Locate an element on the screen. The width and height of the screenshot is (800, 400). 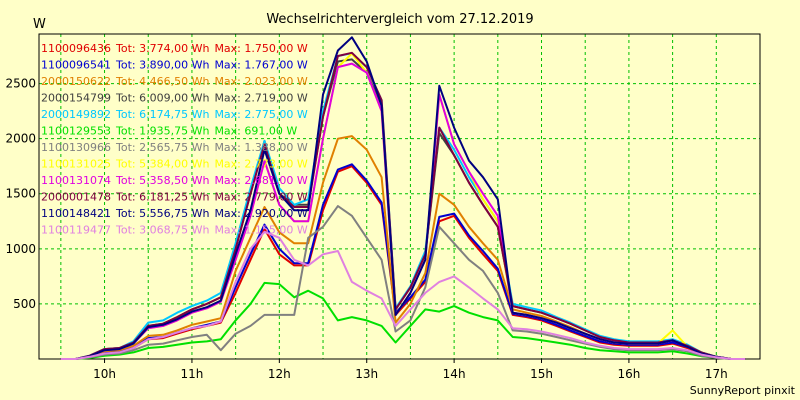
legend-series-name: 1100148421 is located at coordinates (76, 213).